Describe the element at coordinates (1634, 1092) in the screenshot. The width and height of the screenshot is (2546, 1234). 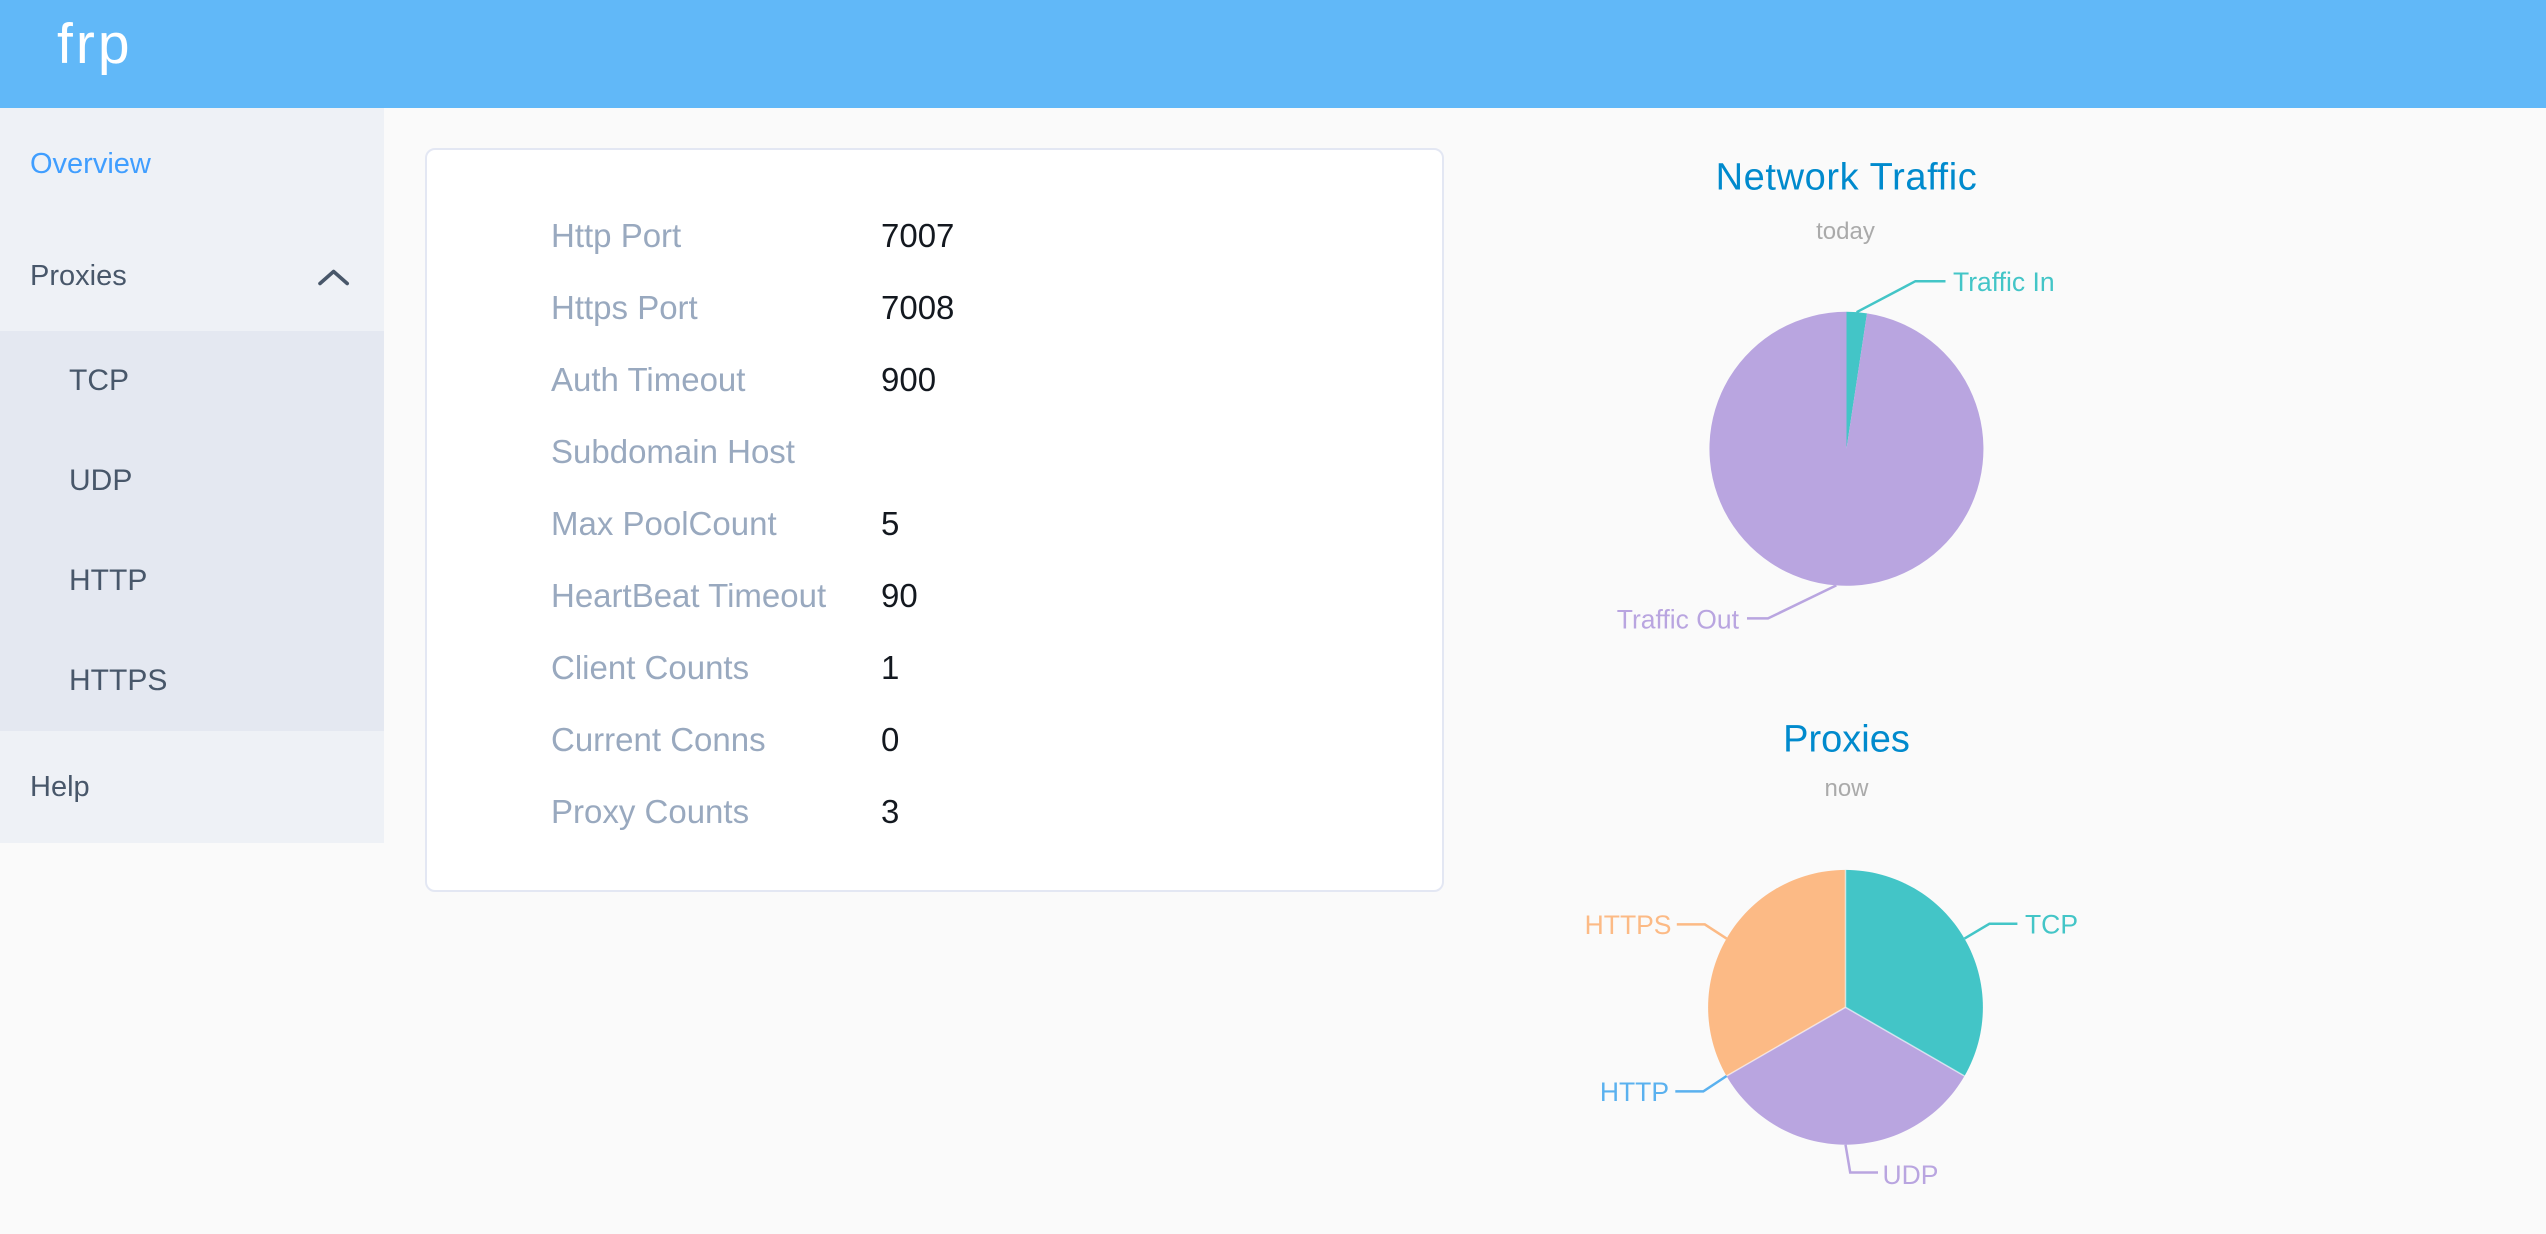
I see `svg-text: HTTP` at that location.